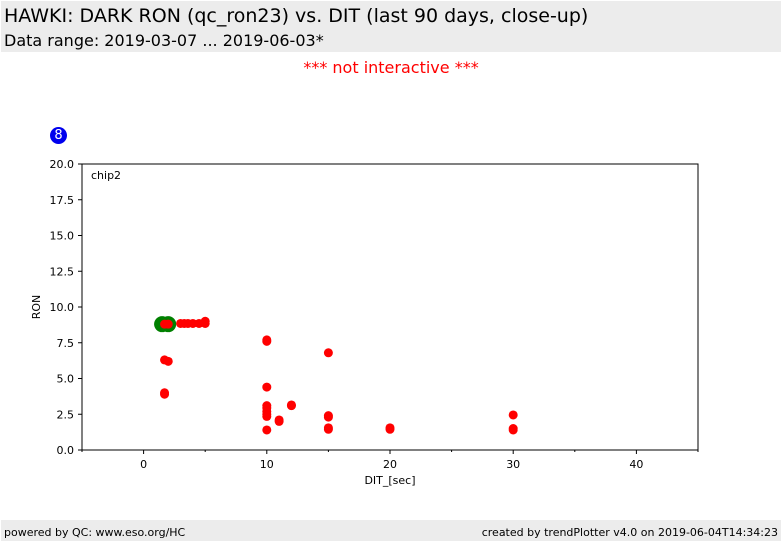 This screenshot has width=782, height=542. Describe the element at coordinates (66, 450) in the screenshot. I see `y-tick-label: 0.0` at that location.